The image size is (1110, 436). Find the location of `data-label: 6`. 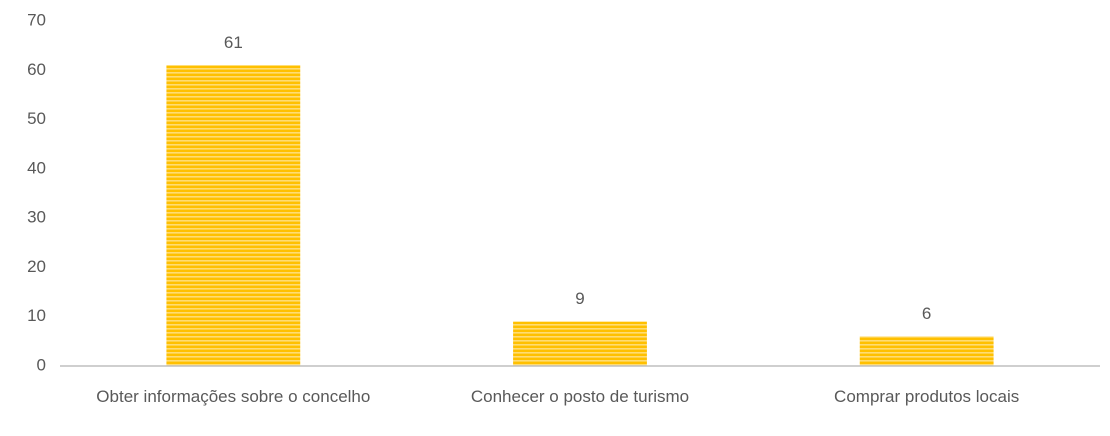

data-label: 6 is located at coordinates (926, 313).